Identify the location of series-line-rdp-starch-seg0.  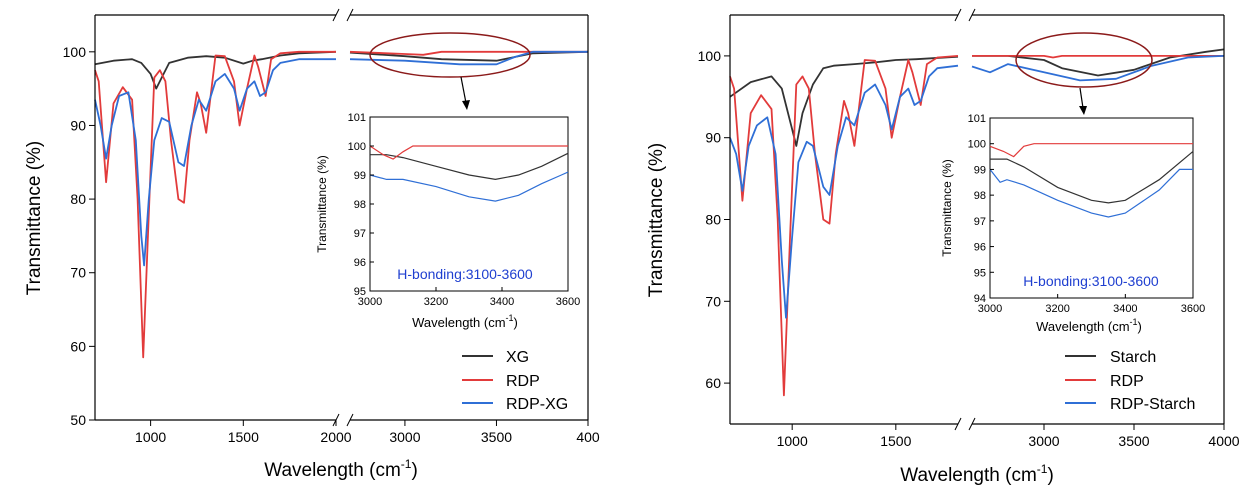
(844, 191).